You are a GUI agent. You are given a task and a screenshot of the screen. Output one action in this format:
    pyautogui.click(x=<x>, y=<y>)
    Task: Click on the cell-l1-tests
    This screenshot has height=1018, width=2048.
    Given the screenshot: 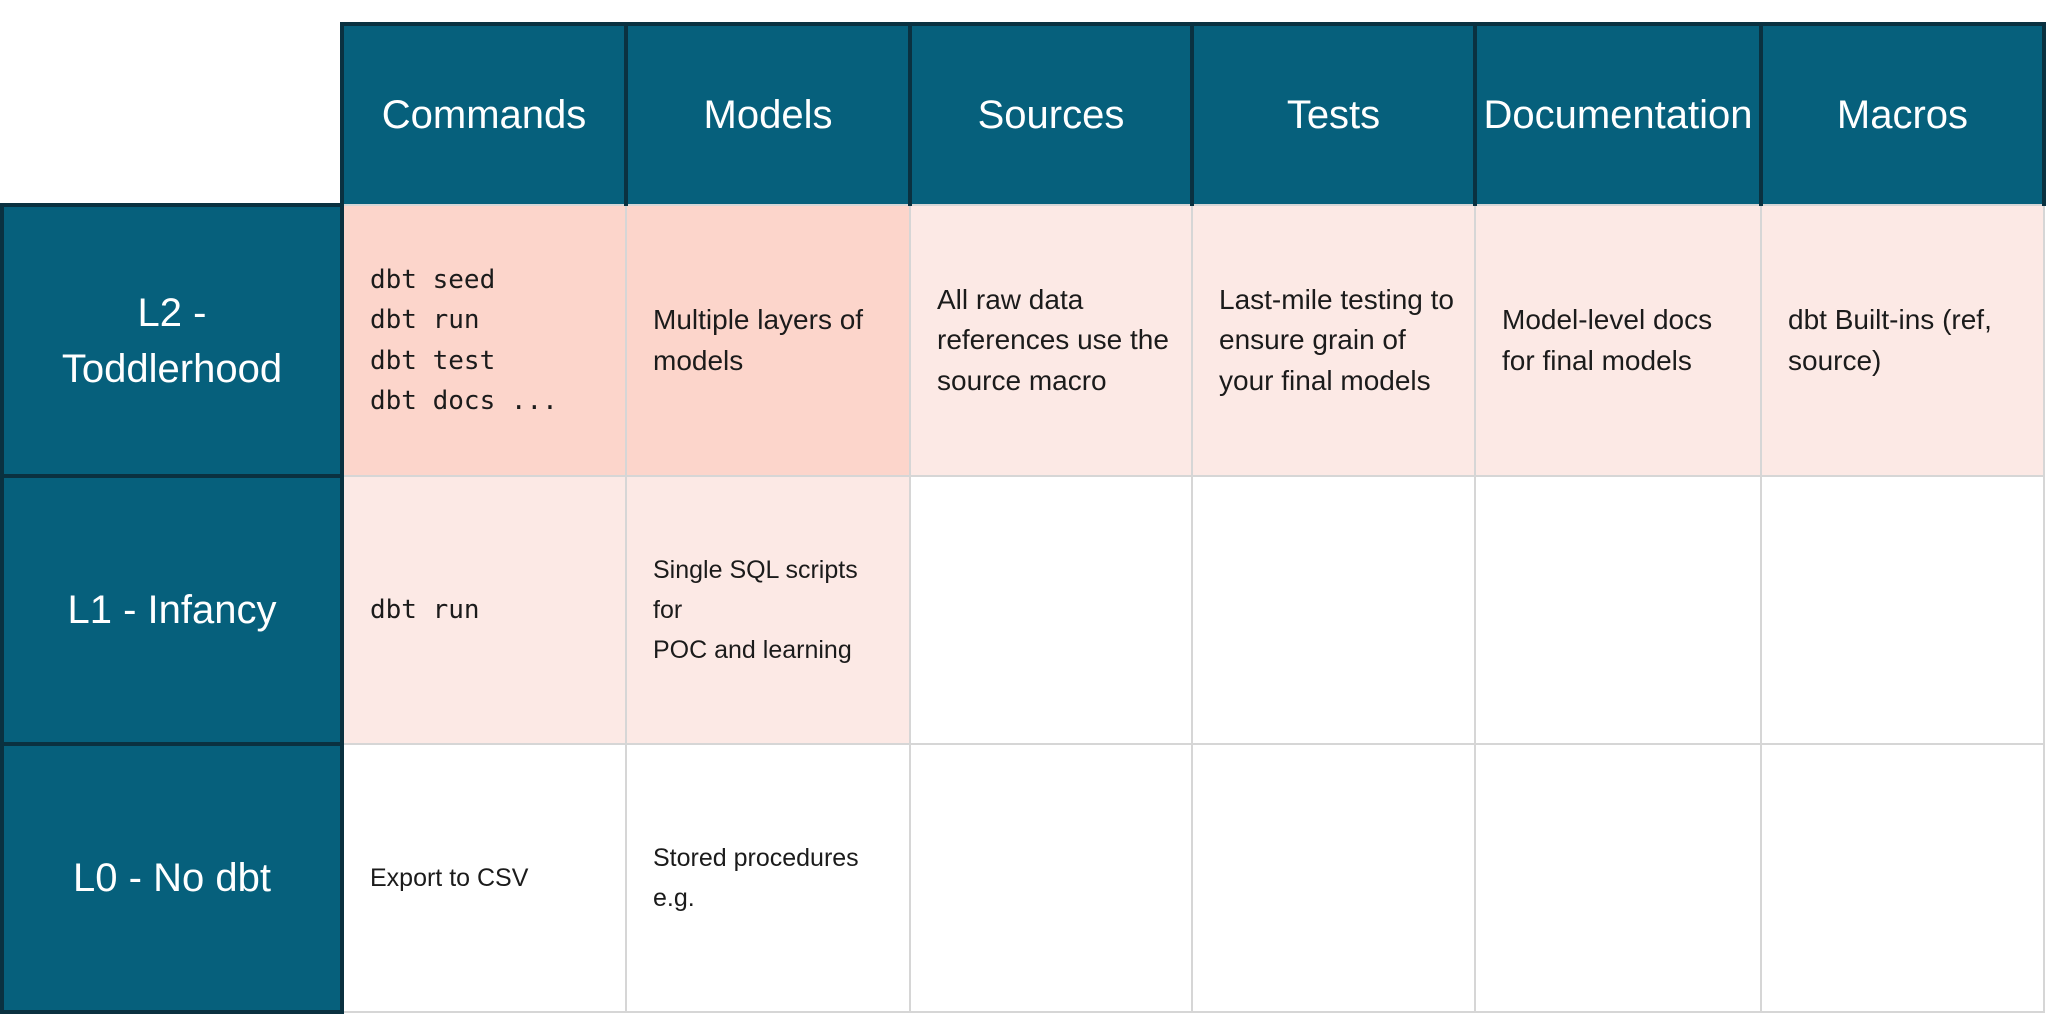 What is the action you would take?
    pyautogui.click(x=1333, y=610)
    